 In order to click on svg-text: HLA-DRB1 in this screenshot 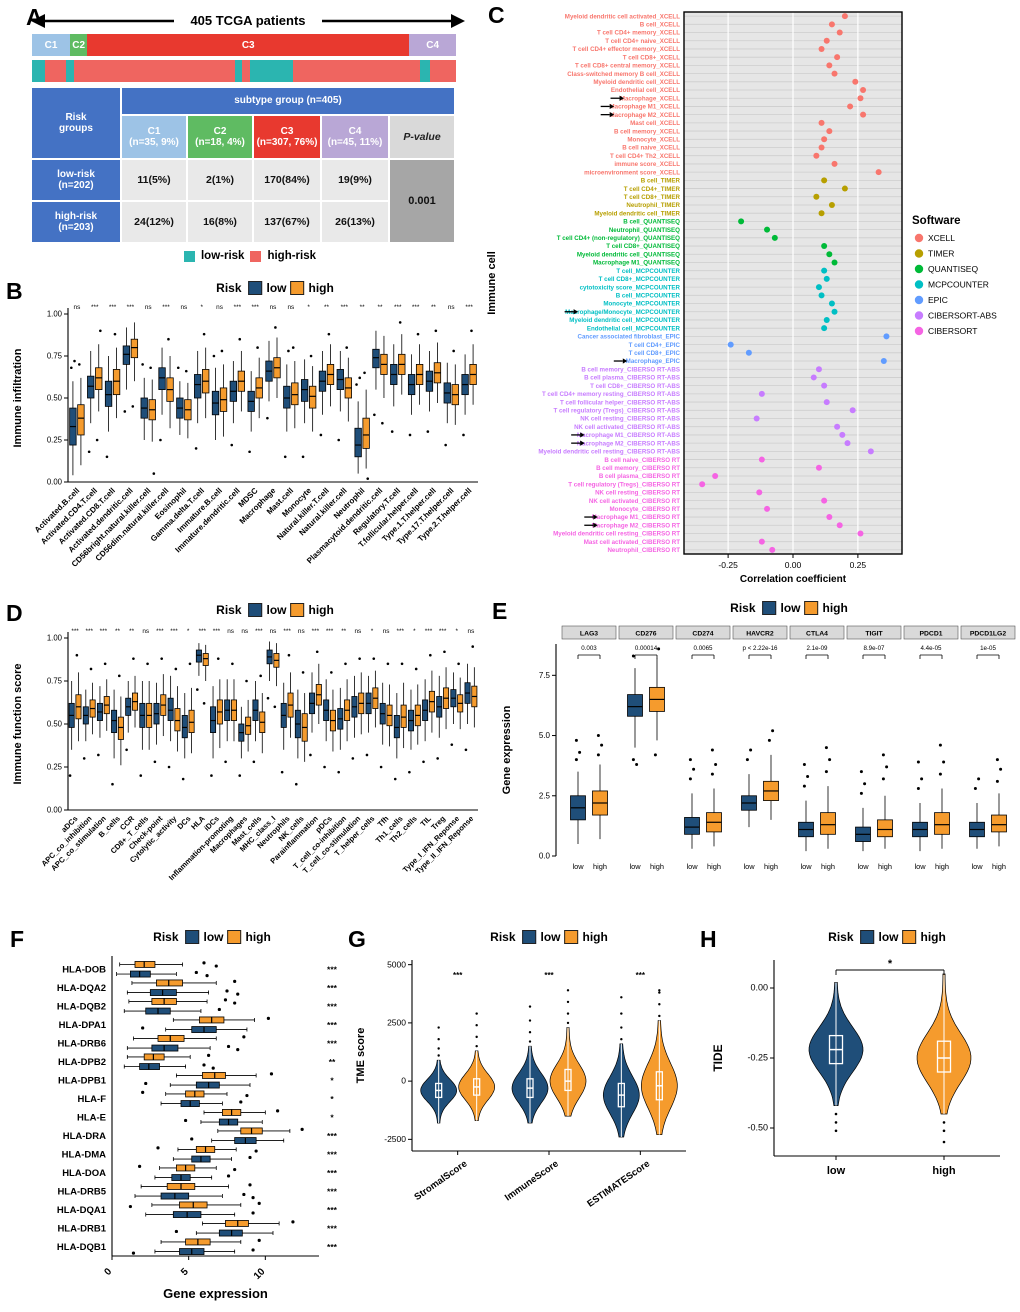, I will do `click(81, 1228)`.